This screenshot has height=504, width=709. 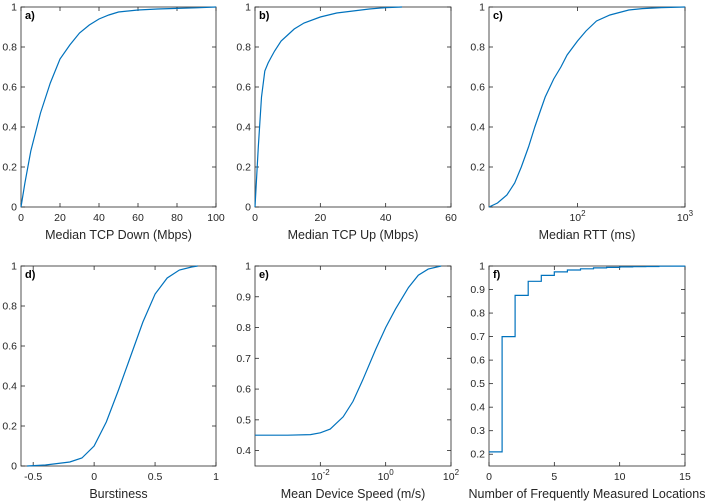 What do you see at coordinates (477, 431) in the screenshot?
I see `y-tick-label: 0.3` at bounding box center [477, 431].